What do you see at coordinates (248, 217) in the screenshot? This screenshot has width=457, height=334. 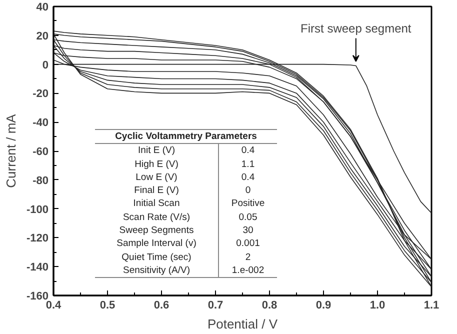 I see `annotation: 0.05` at bounding box center [248, 217].